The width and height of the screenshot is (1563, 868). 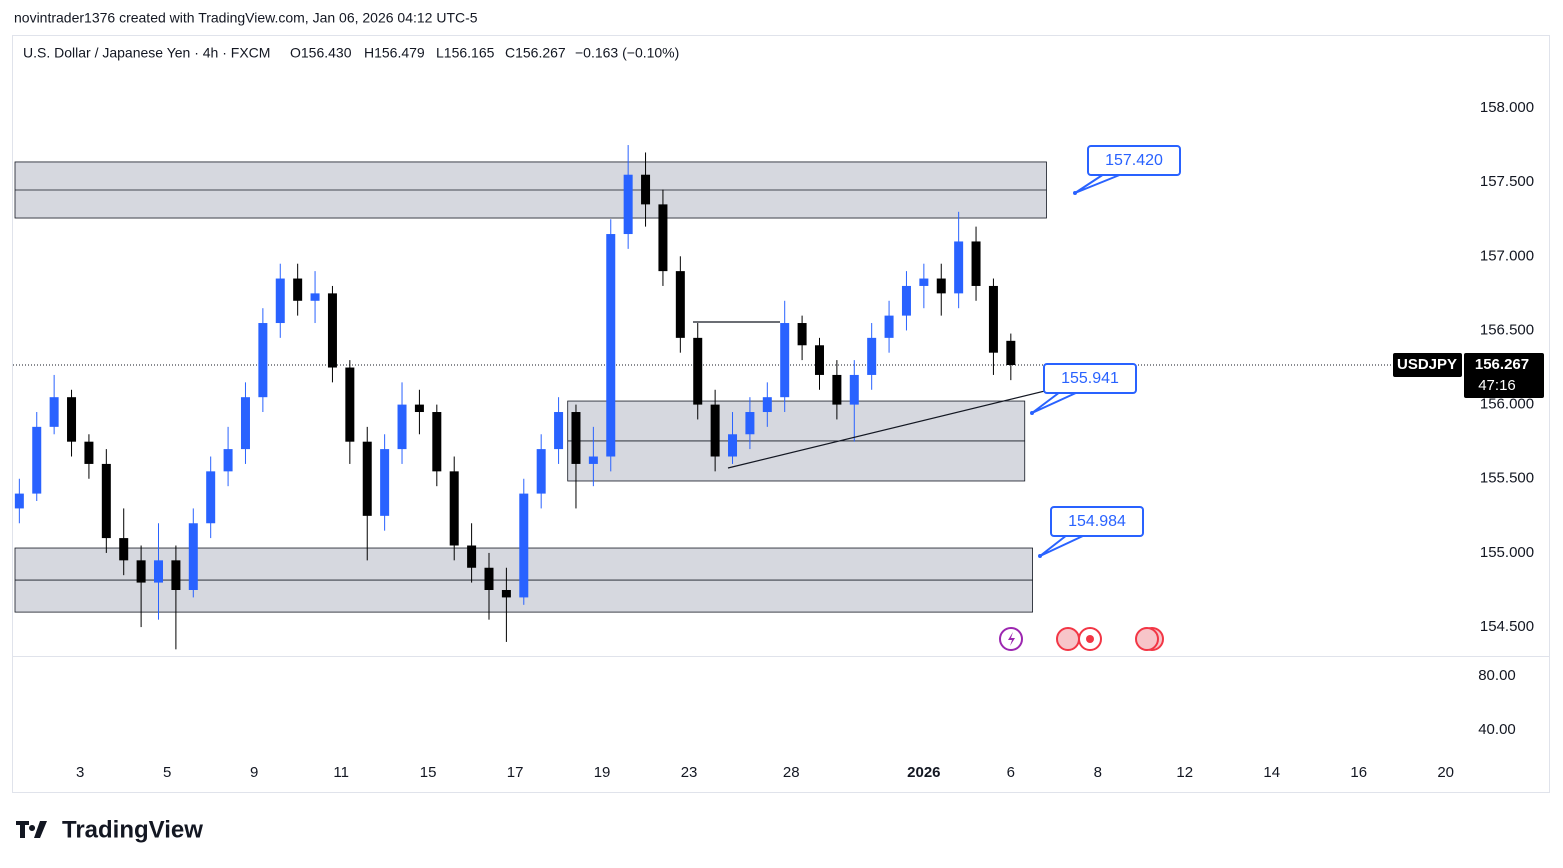 I want to click on x-tick-label: 11, so click(x=341, y=772).